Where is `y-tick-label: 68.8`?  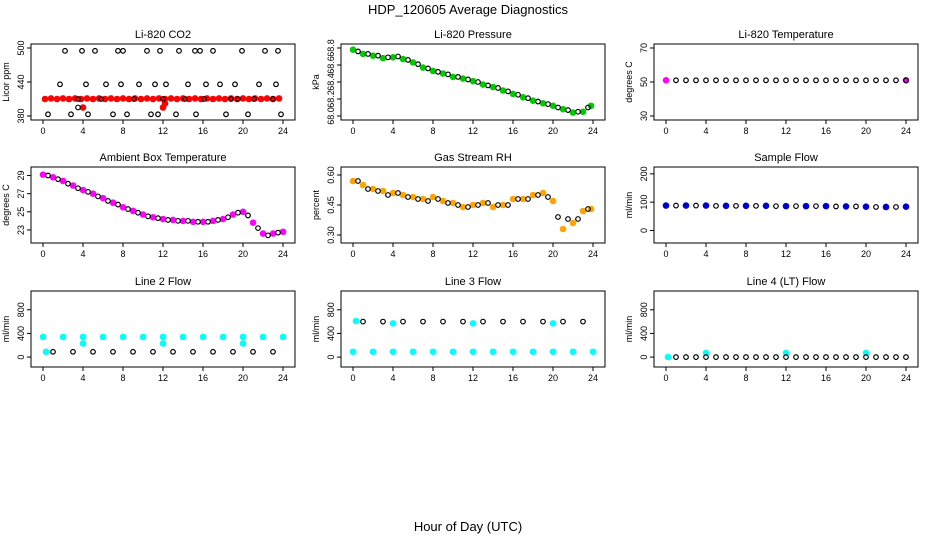 y-tick-label: 68.8 is located at coordinates (331, 48).